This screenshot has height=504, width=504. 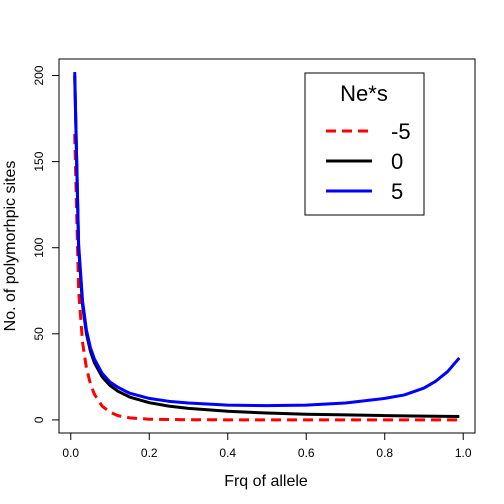 I want to click on y-tick-label: 200, so click(x=39, y=75).